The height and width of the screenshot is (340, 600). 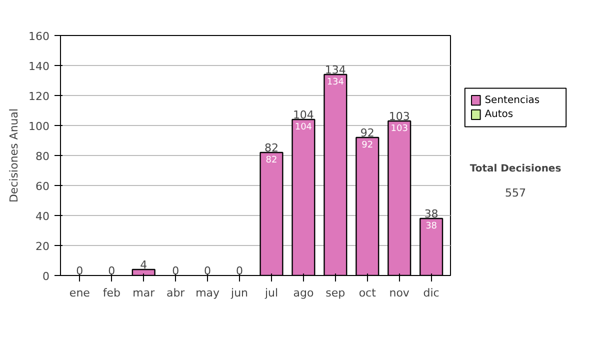 What do you see at coordinates (515, 193) in the screenshot?
I see `text: 557` at bounding box center [515, 193].